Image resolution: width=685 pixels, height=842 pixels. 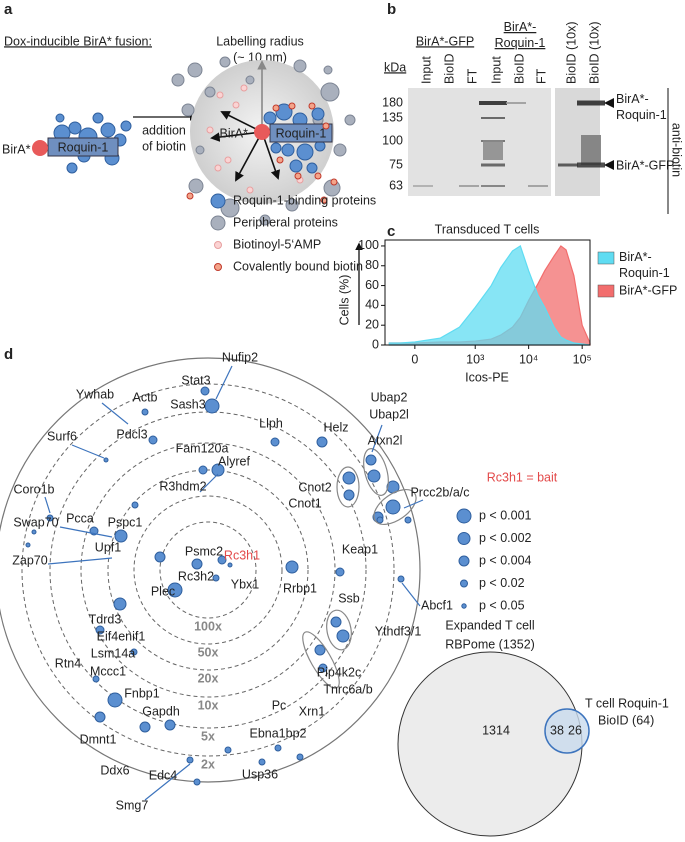 I want to click on legend-label: p < 0.02, so click(x=502, y=583).